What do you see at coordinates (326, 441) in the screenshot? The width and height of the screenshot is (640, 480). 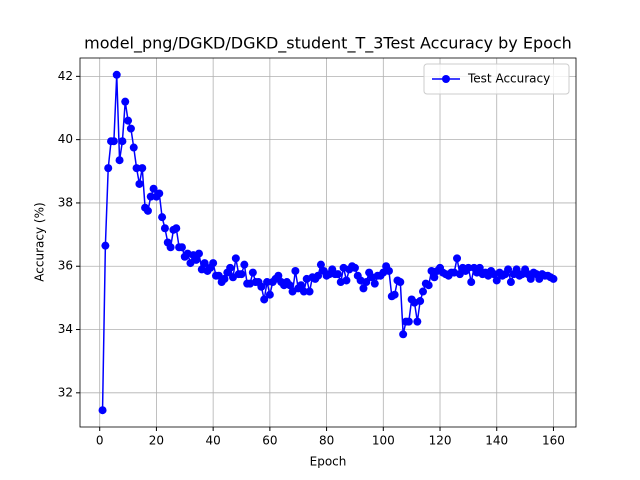 I see `x-tick-label: 80` at bounding box center [326, 441].